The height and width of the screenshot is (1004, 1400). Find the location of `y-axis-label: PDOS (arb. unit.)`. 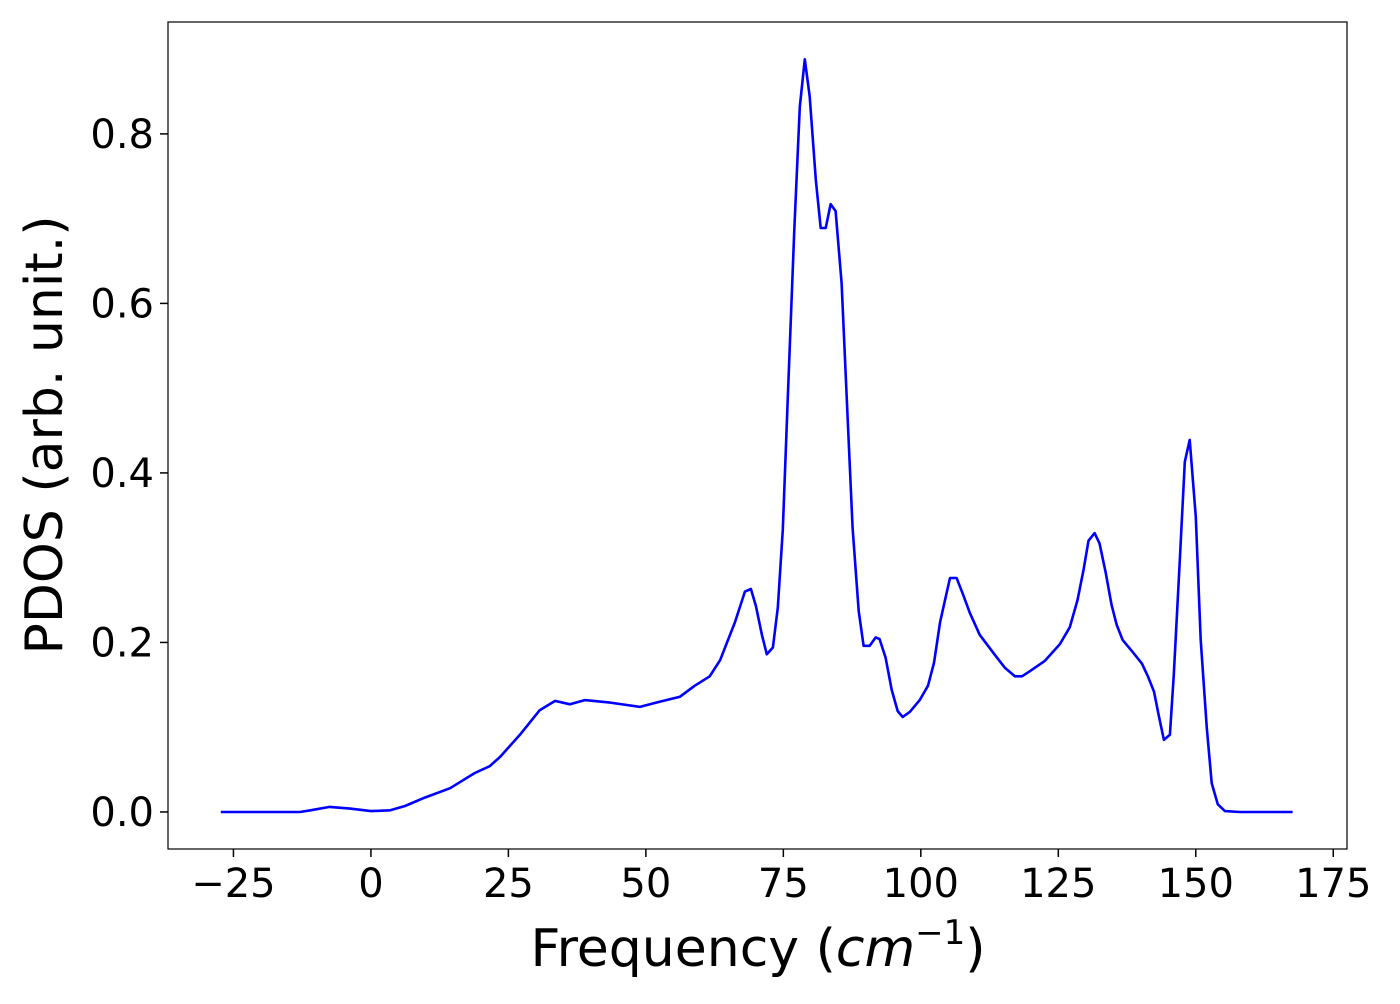

y-axis-label: PDOS (arb. unit.) is located at coordinates (45, 434).